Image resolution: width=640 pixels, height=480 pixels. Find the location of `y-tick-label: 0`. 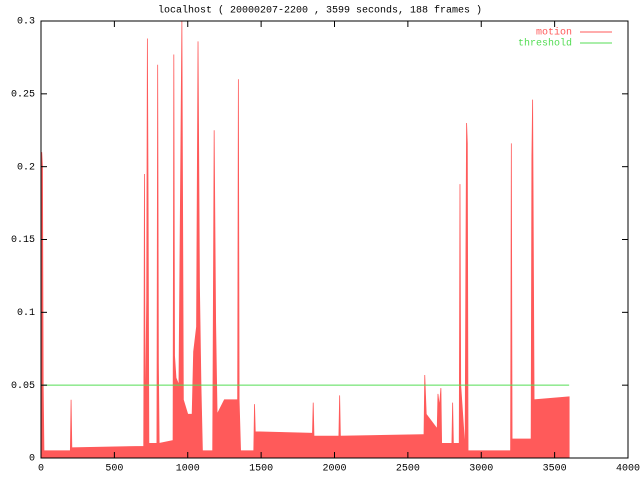

y-tick-label: 0 is located at coordinates (32, 459).